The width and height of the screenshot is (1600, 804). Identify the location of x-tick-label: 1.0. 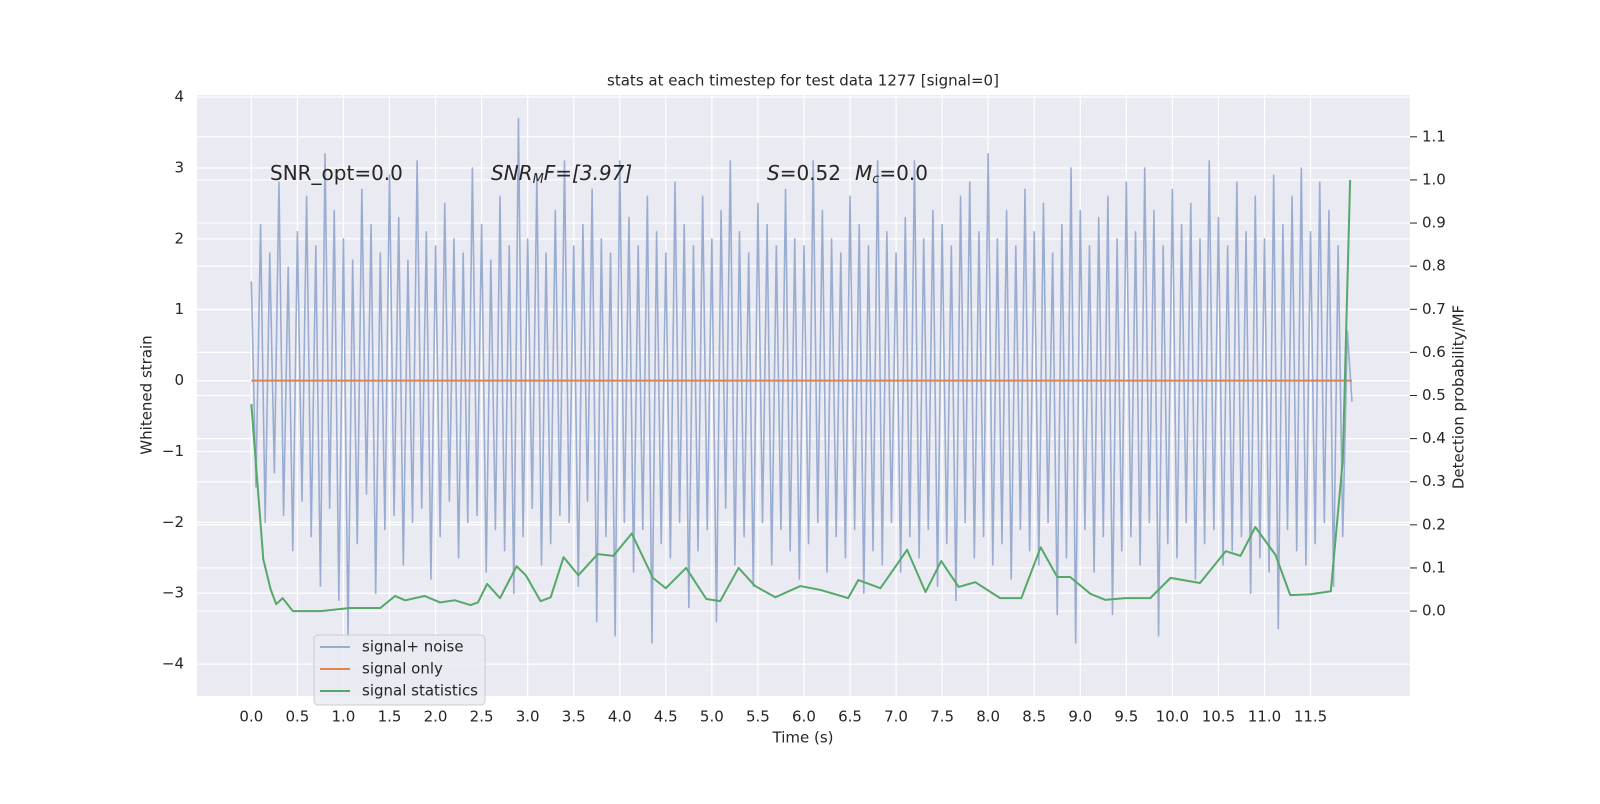
(344, 717).